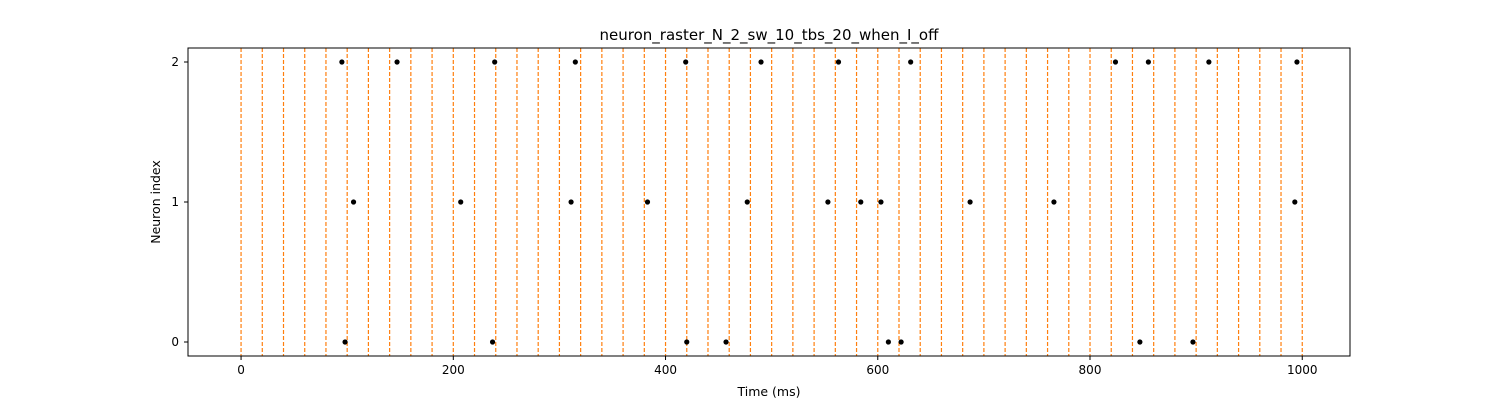 Image resolution: width=1500 pixels, height=400 pixels. Describe the element at coordinates (1302, 370) in the screenshot. I see `x-tick-label-1000: 1000` at that location.